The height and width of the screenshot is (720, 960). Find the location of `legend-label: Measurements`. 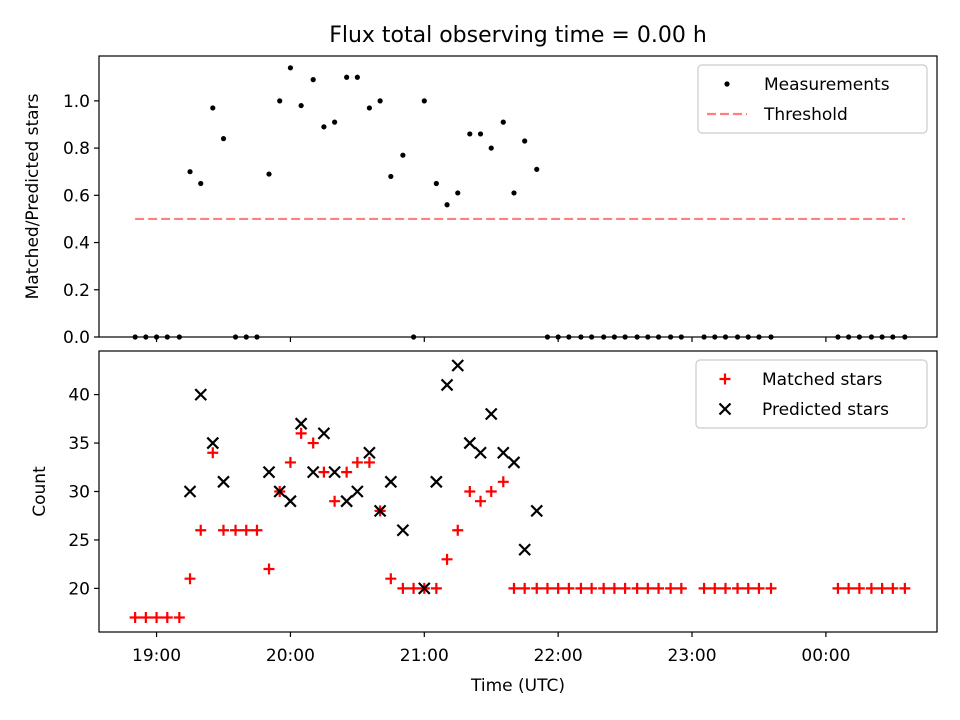

legend-label: Measurements is located at coordinates (827, 85).